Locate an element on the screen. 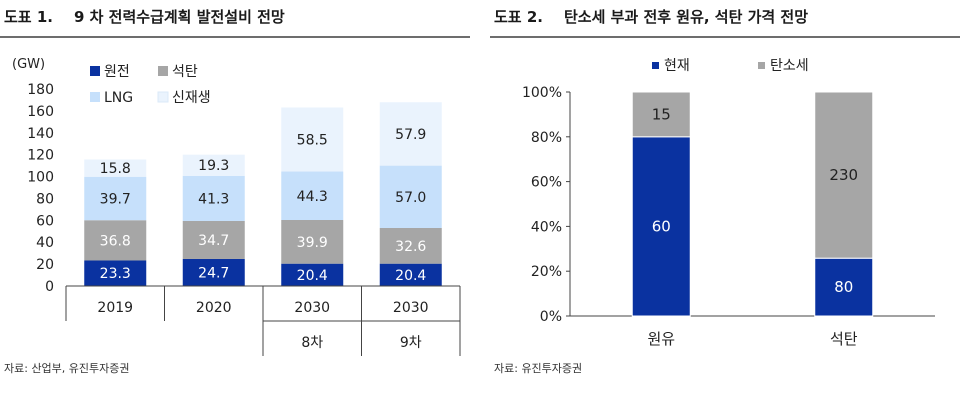 The width and height of the screenshot is (960, 400). legend-label: 원전 is located at coordinates (117, 72).